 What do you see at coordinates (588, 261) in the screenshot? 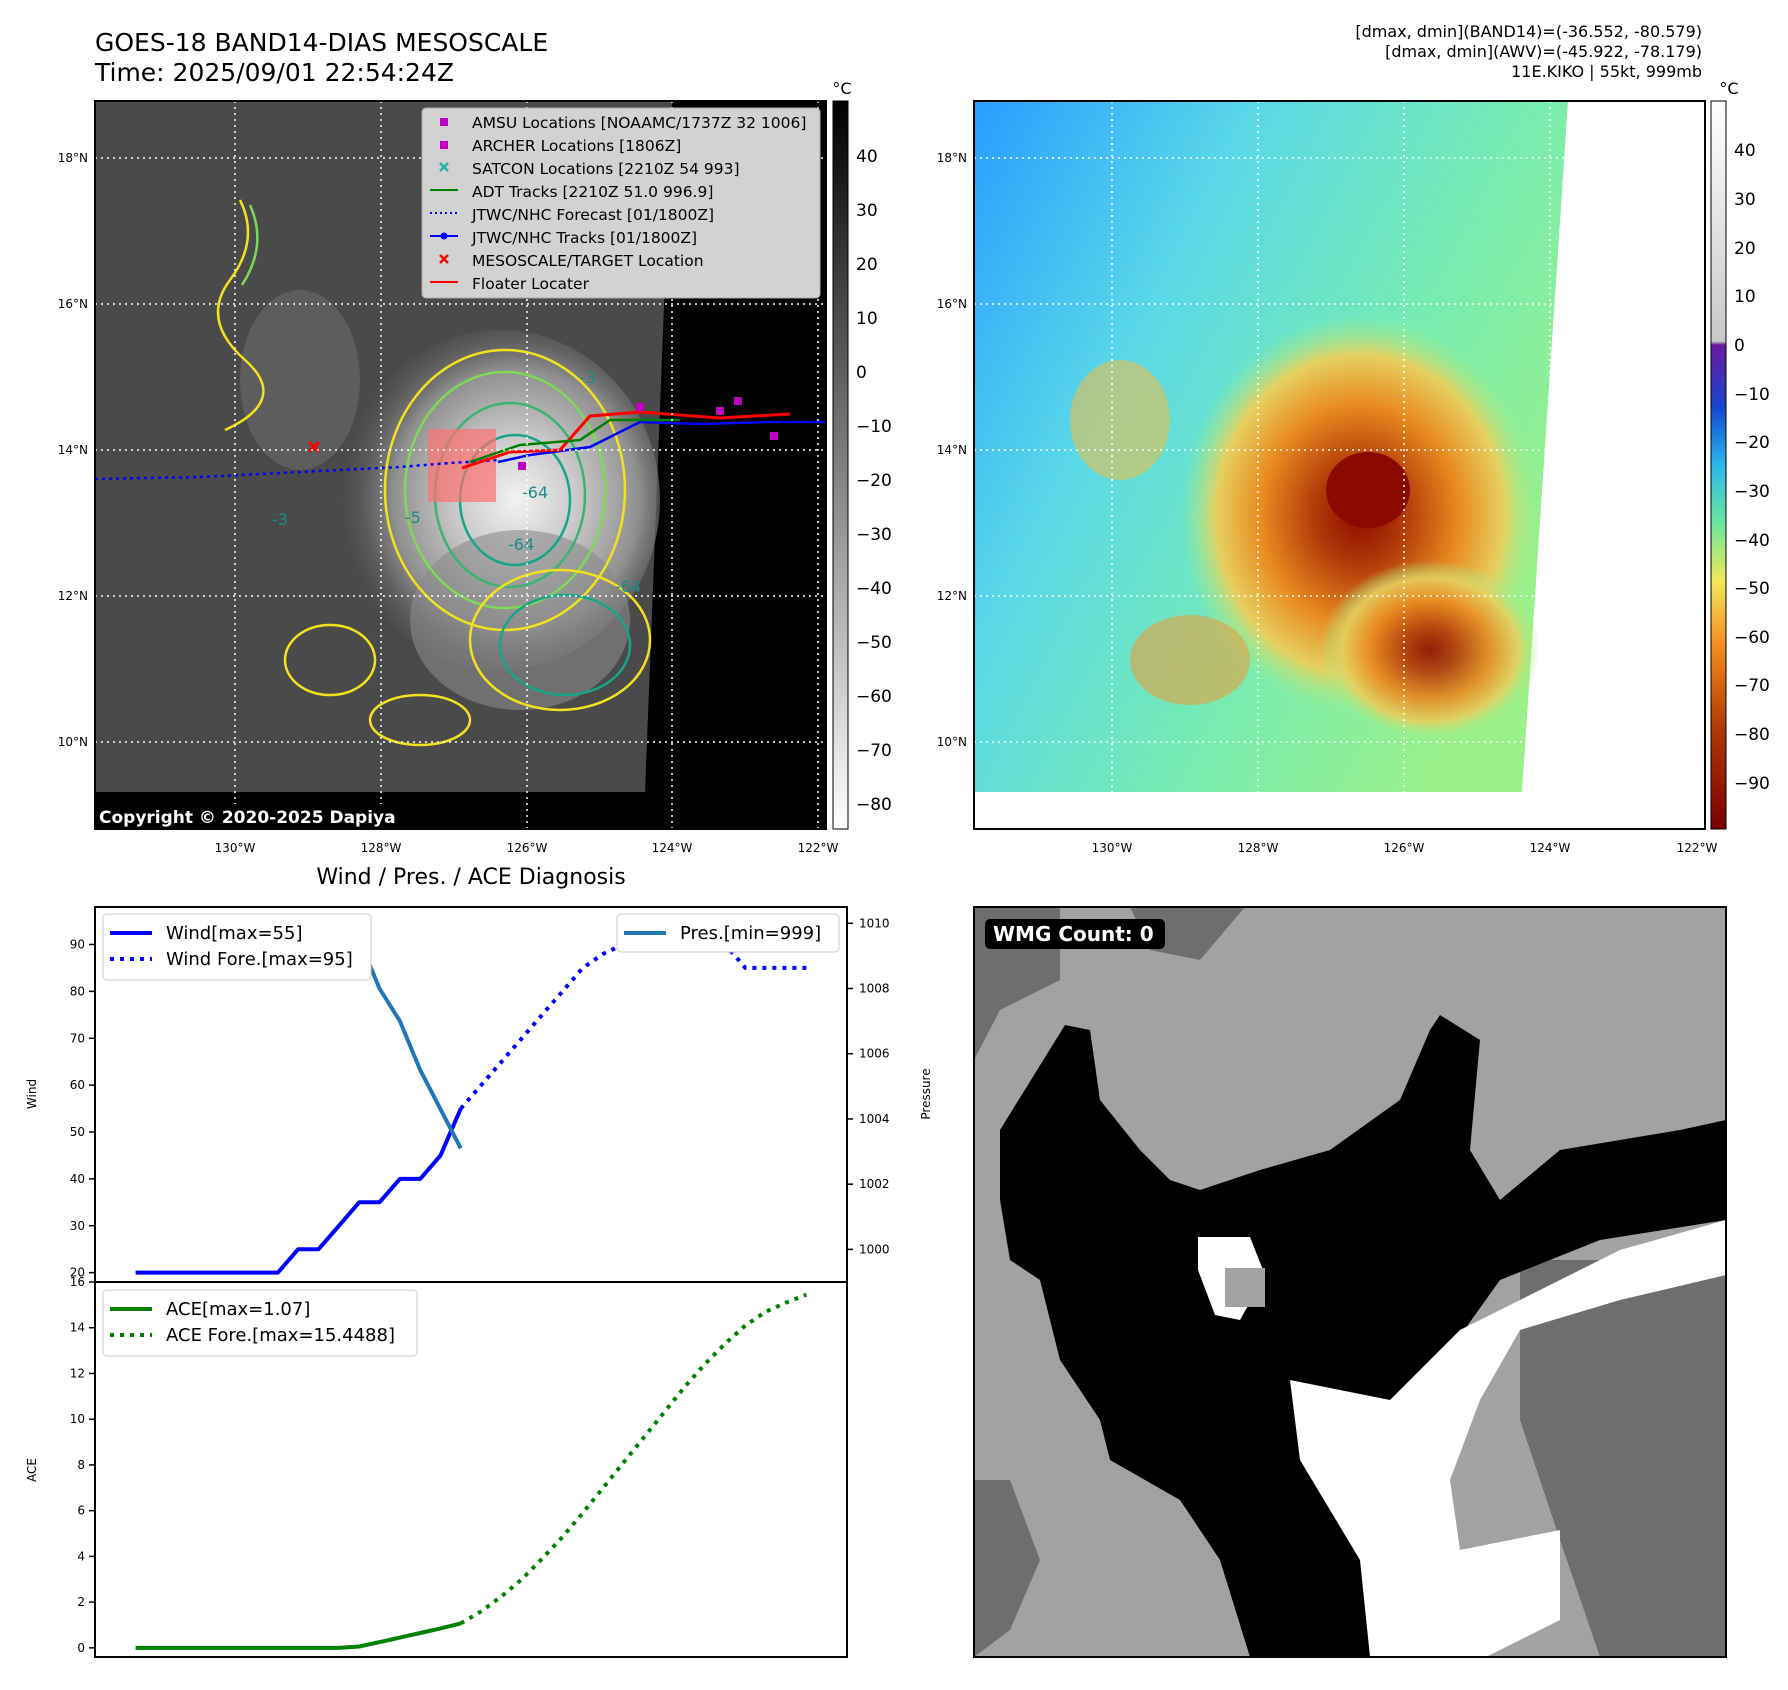
I see `legend-item-target: MESOSCALE/TARGET Location` at bounding box center [588, 261].